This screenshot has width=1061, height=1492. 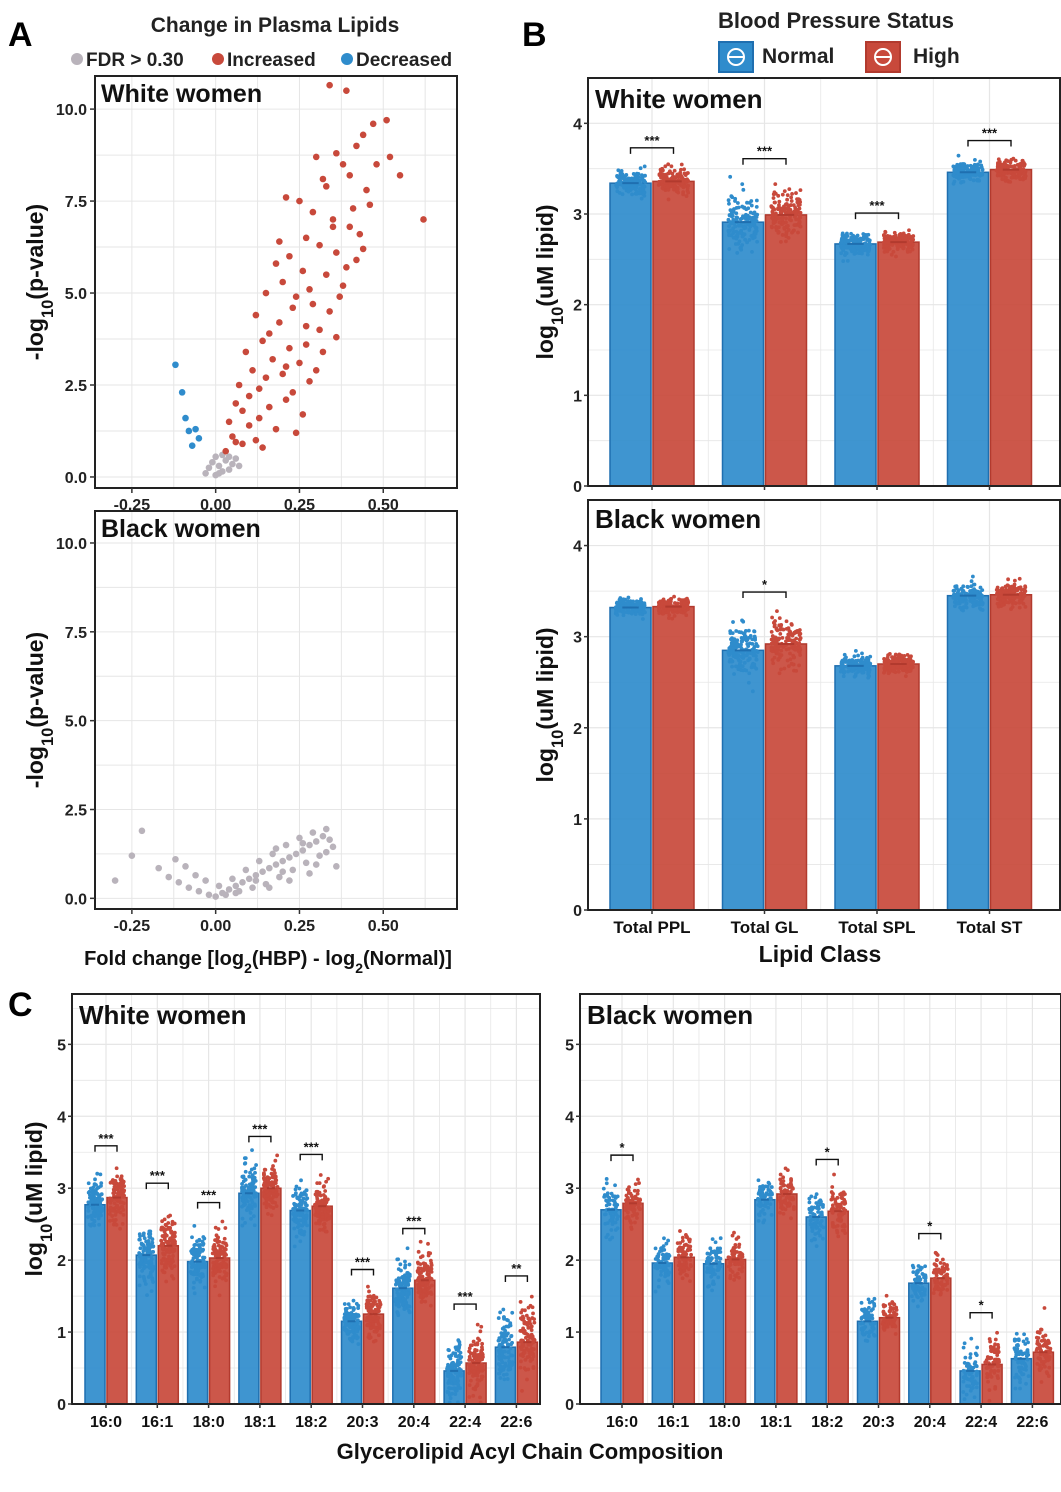 I want to click on y-tick-label: 0, so click(x=61, y=1405).